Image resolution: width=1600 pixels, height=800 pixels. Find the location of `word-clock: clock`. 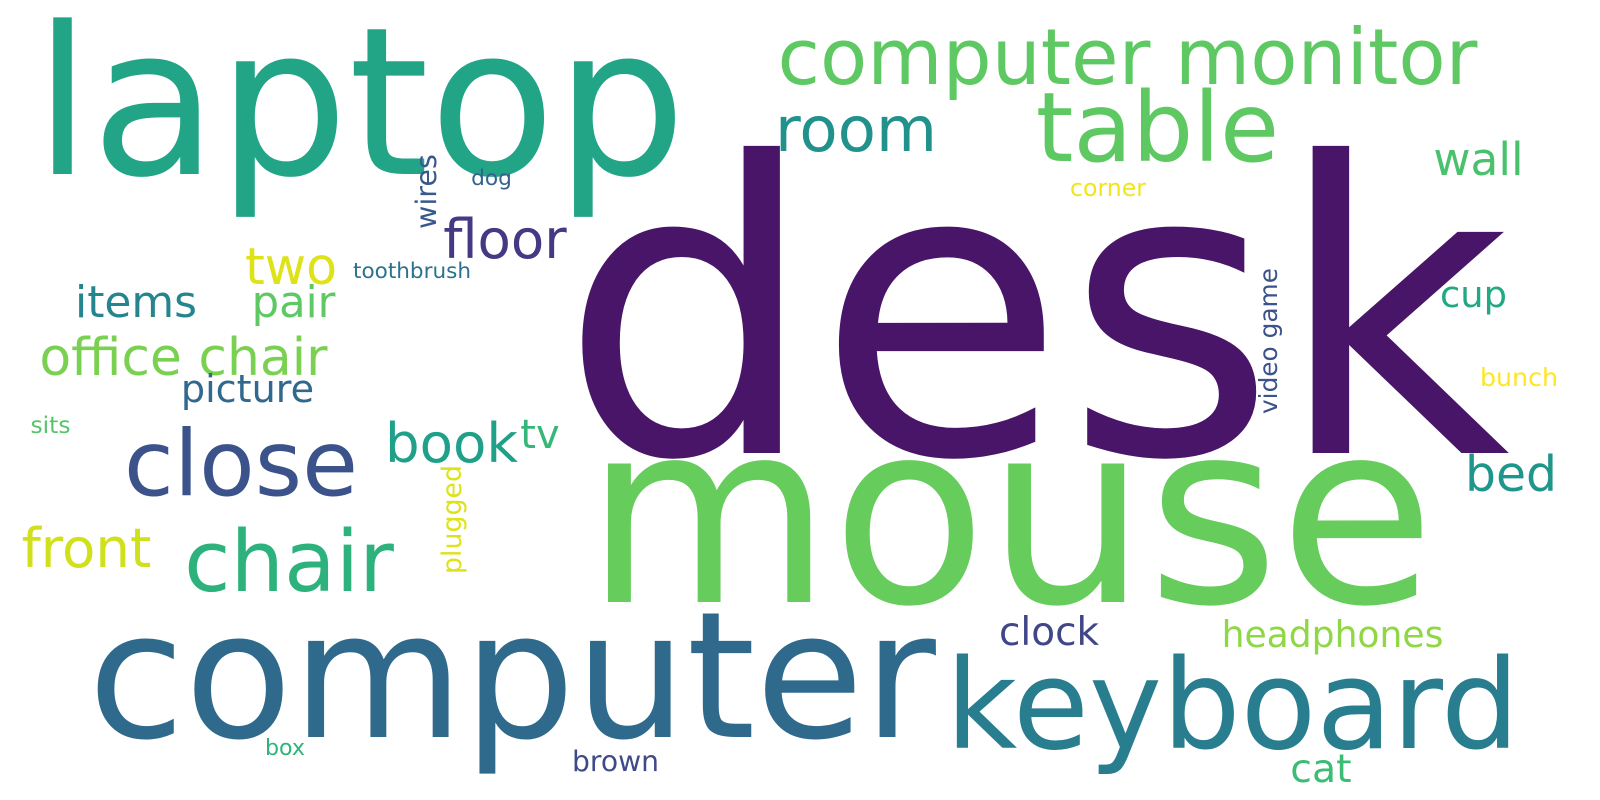

word-clock: clock is located at coordinates (1049, 632).